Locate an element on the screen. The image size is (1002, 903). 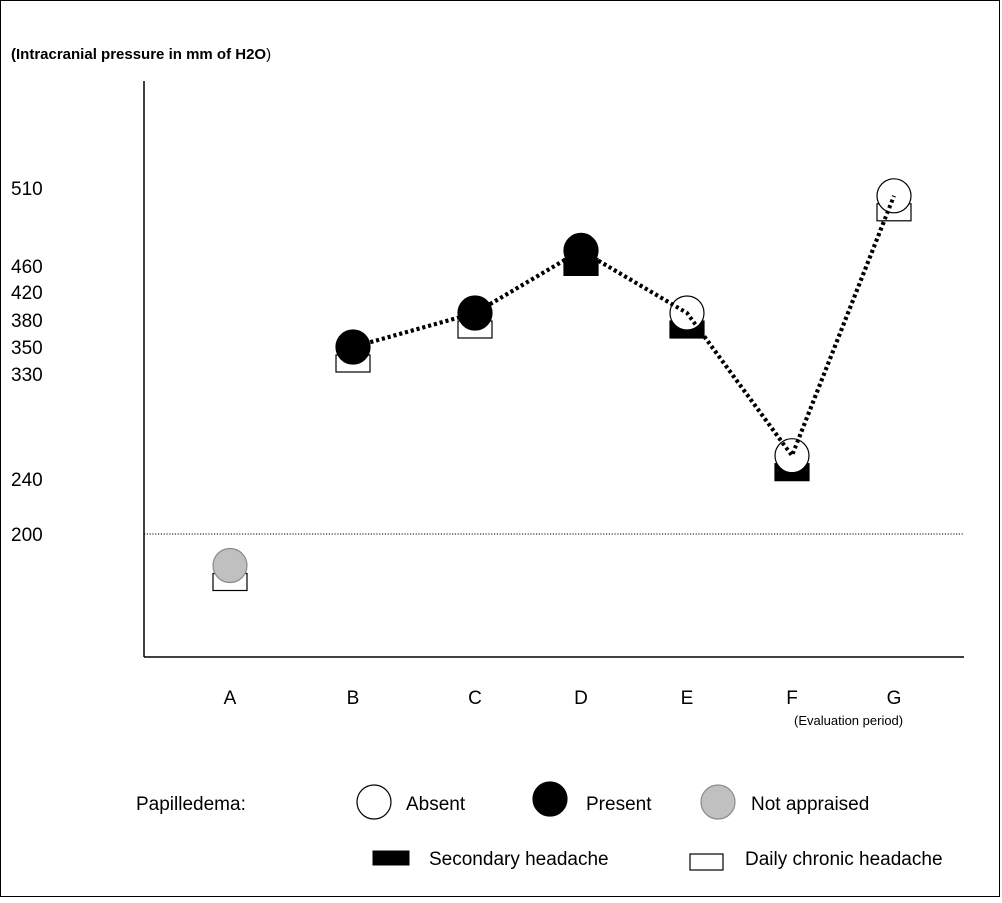
legend-not-appraised-swatch is located at coordinates (718, 802).